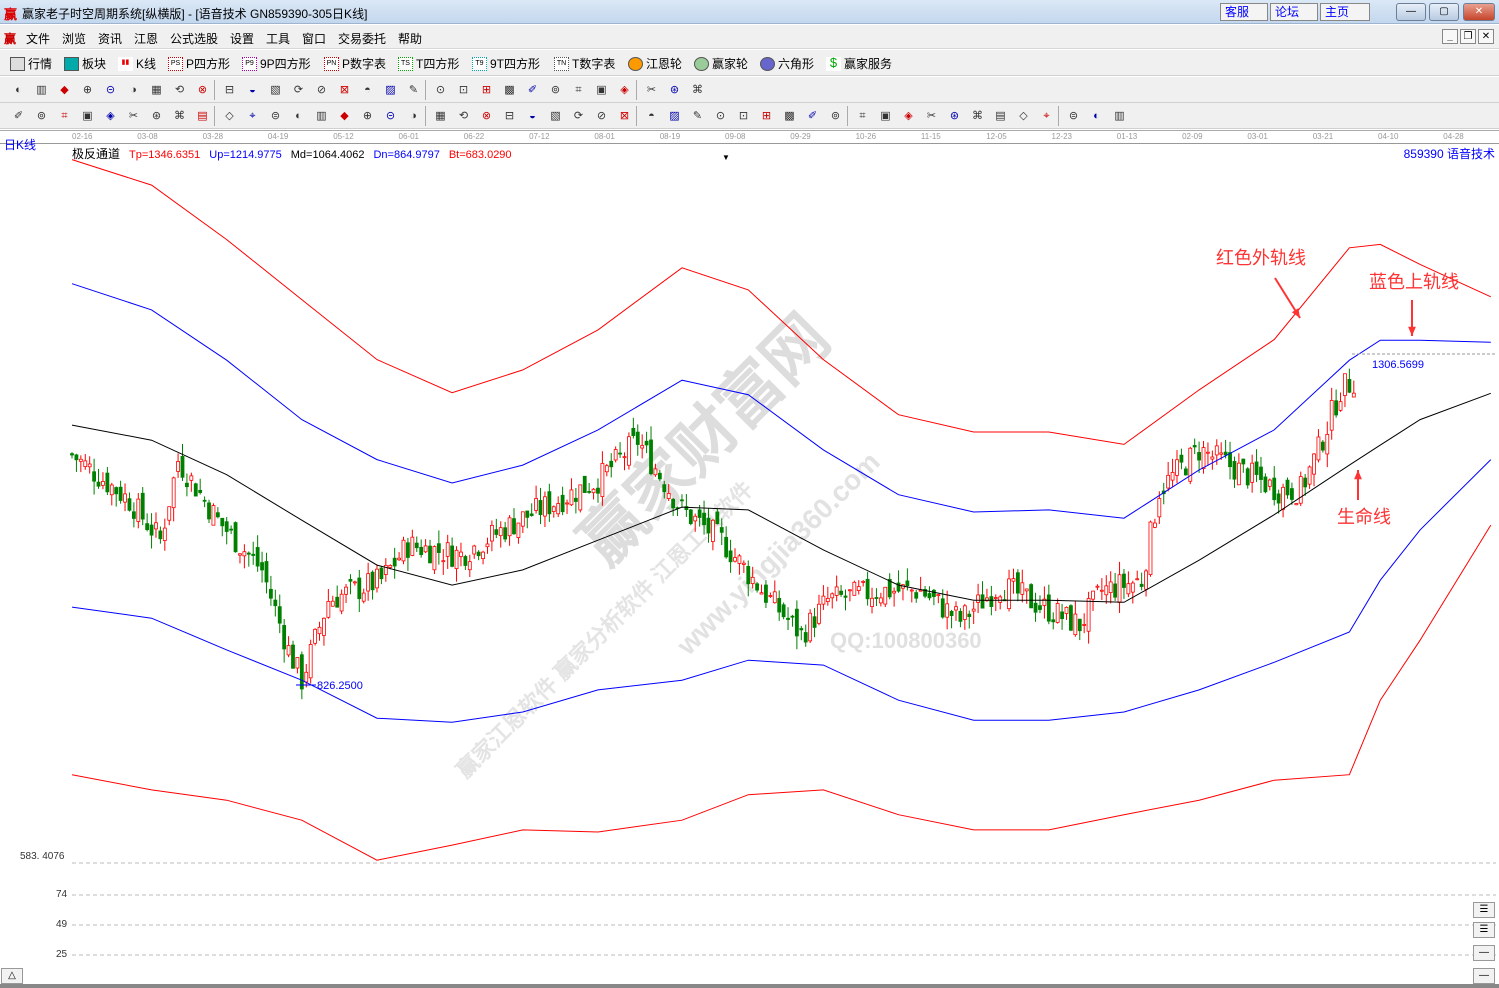 This screenshot has height=988, width=1499. Describe the element at coordinates (601, 116) in the screenshot. I see `analysis-tool-icon: ⊘` at that location.